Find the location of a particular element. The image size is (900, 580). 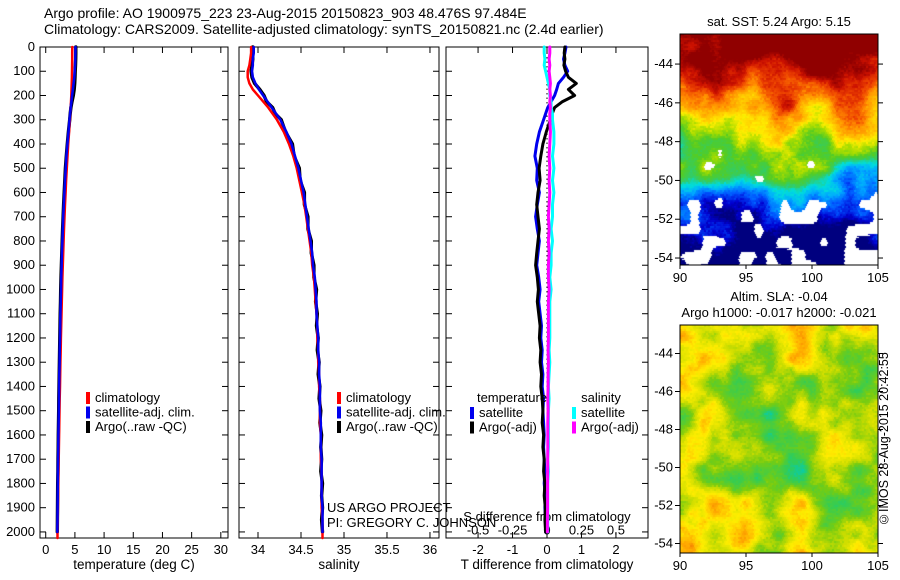

depth-tick-label: 1500 is located at coordinates (20, 410).